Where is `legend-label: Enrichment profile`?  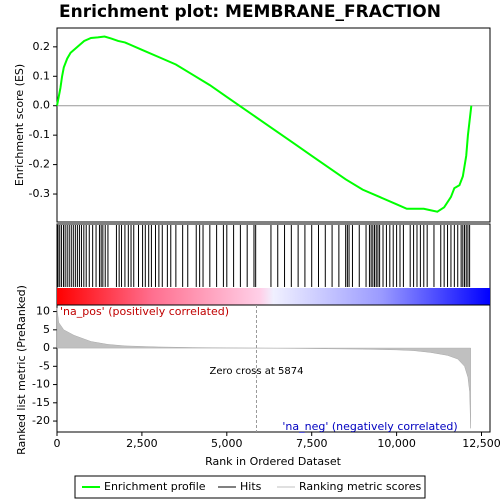 legend-label: Enrichment profile is located at coordinates (155, 486).